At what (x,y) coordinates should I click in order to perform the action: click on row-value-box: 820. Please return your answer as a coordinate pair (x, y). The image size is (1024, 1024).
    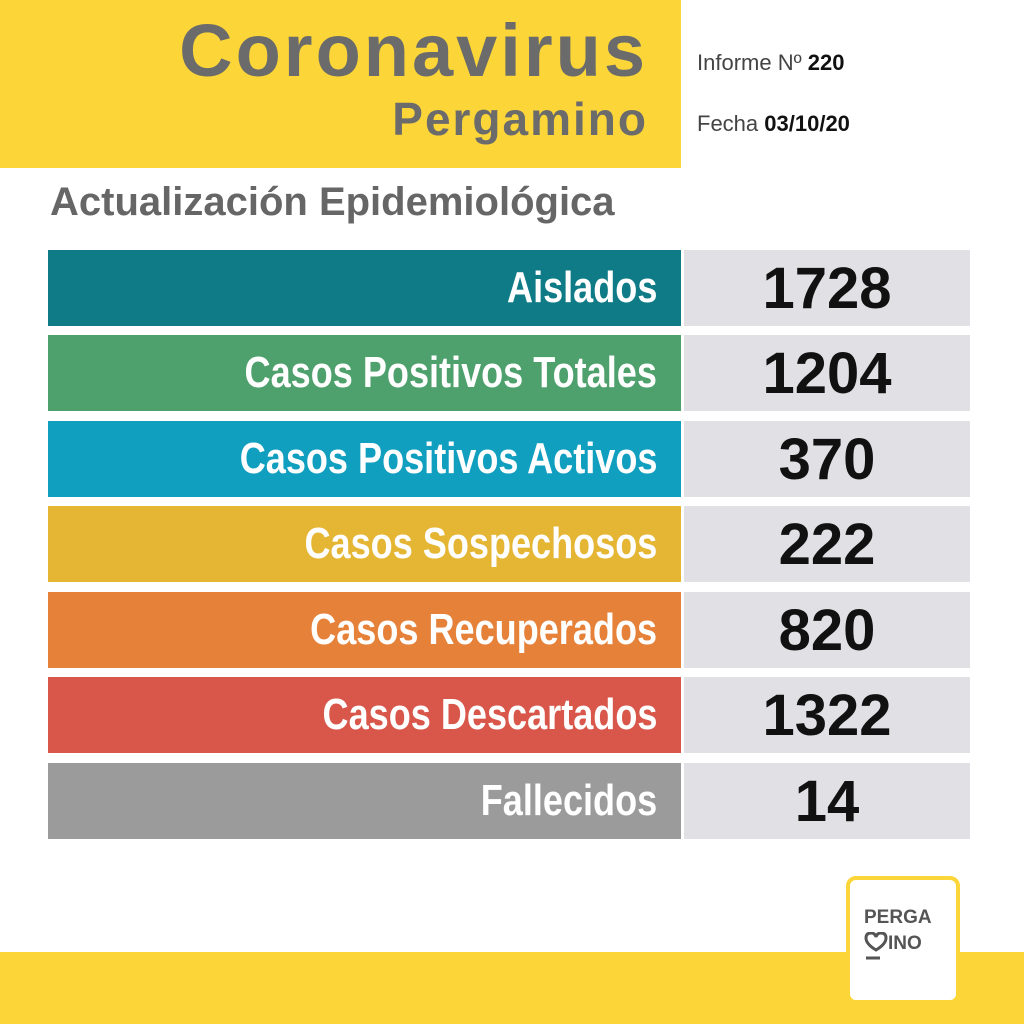
    Looking at the image, I should click on (827, 630).